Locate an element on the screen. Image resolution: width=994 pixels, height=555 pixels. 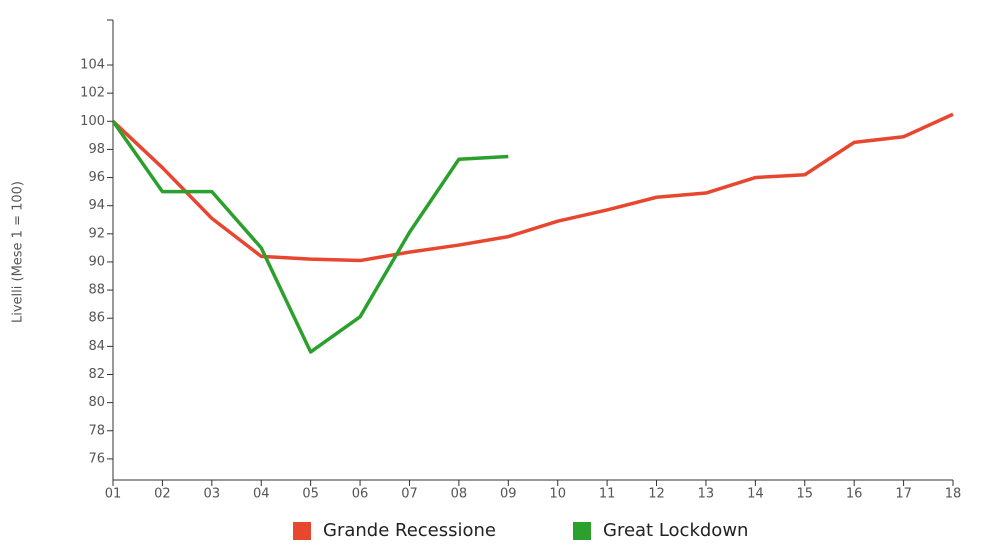
x-tick-label: 03 is located at coordinates (212, 494).